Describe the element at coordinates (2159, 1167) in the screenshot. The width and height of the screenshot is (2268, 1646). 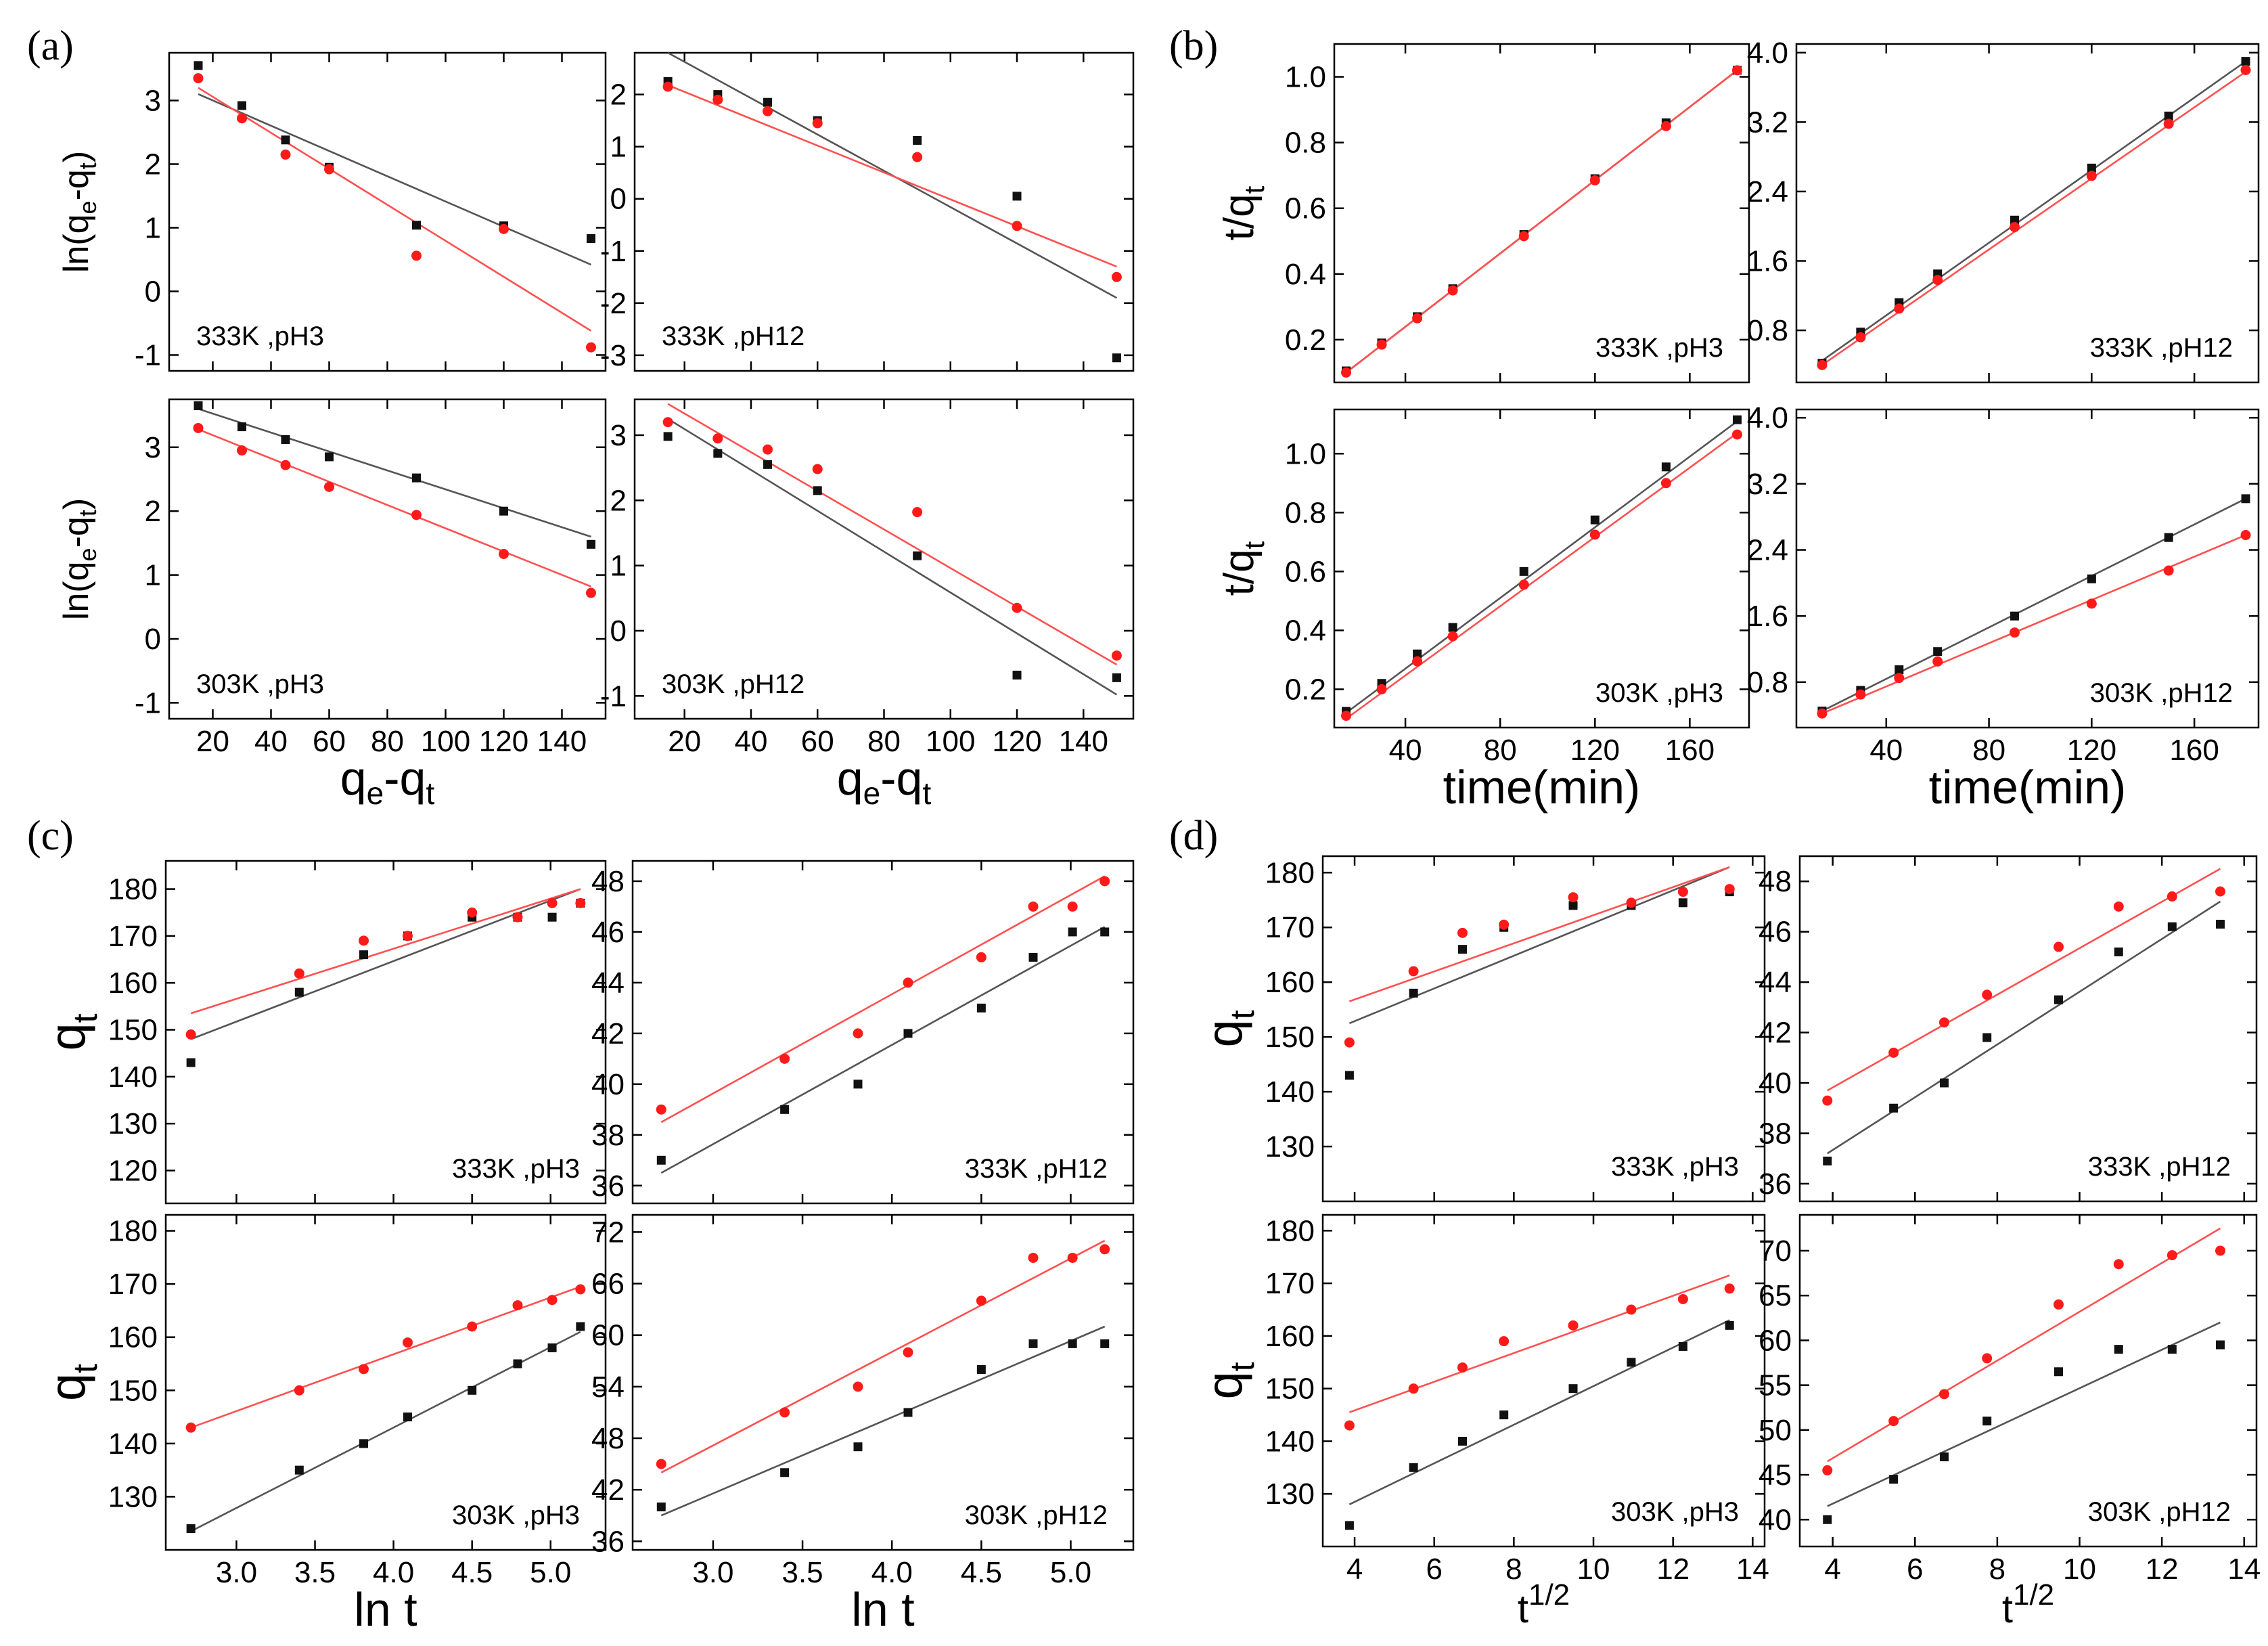
I see `panel-annotation: 333K ,pH12` at that location.